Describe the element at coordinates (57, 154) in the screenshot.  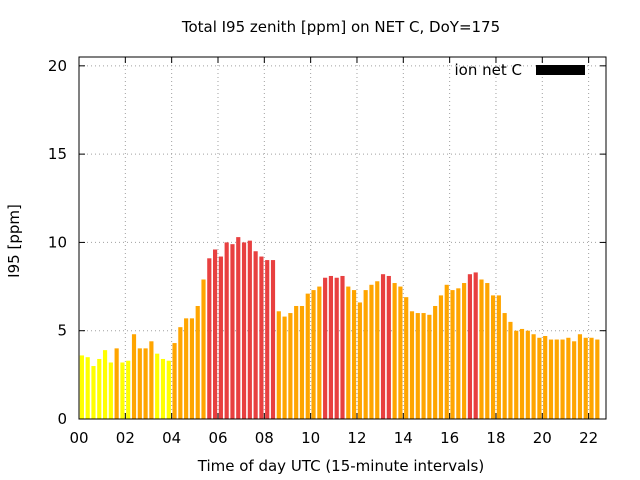
I see `y-tick-label: 15` at that location.